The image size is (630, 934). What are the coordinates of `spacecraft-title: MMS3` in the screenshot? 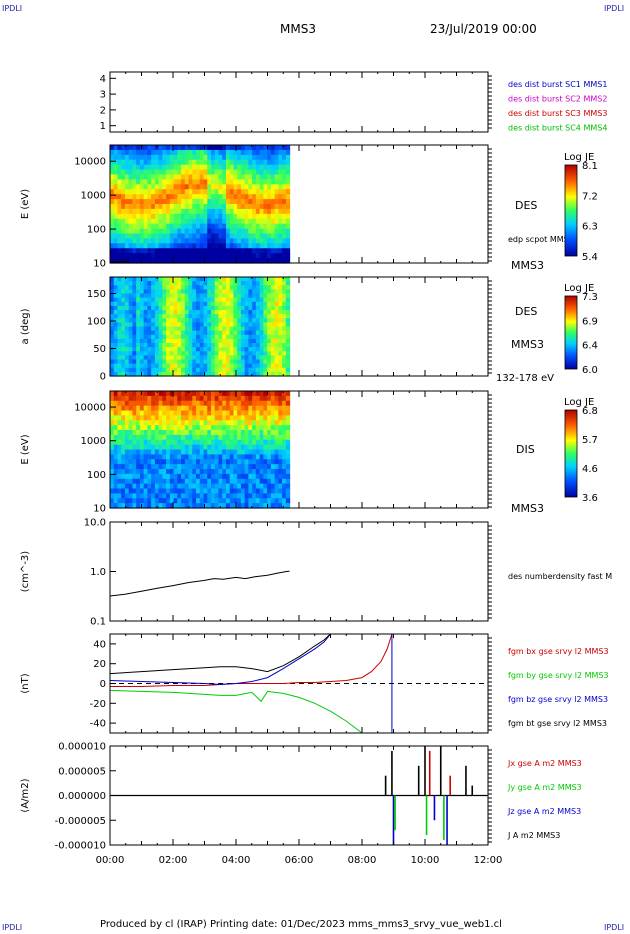 It's located at (298, 29).